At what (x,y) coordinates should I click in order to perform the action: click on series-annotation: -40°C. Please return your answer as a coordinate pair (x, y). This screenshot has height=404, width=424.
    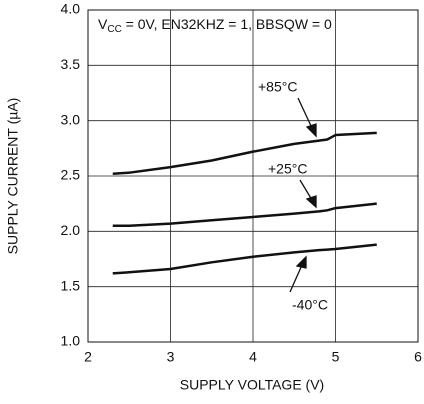
    Looking at the image, I should click on (310, 305).